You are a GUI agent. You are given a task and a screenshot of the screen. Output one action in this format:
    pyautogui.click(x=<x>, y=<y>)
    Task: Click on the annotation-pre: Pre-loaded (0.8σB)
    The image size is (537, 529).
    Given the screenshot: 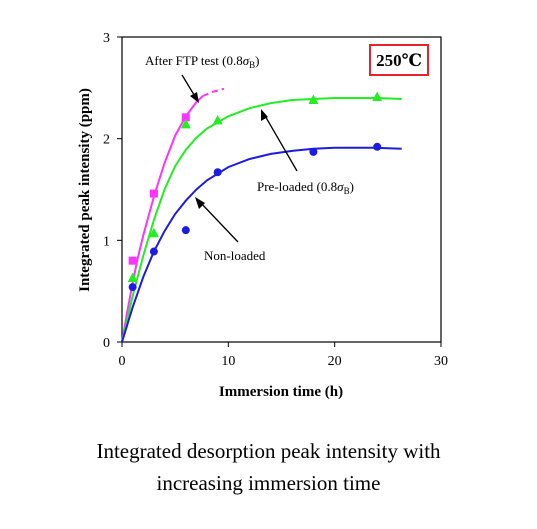 What is the action you would take?
    pyautogui.click(x=305, y=187)
    